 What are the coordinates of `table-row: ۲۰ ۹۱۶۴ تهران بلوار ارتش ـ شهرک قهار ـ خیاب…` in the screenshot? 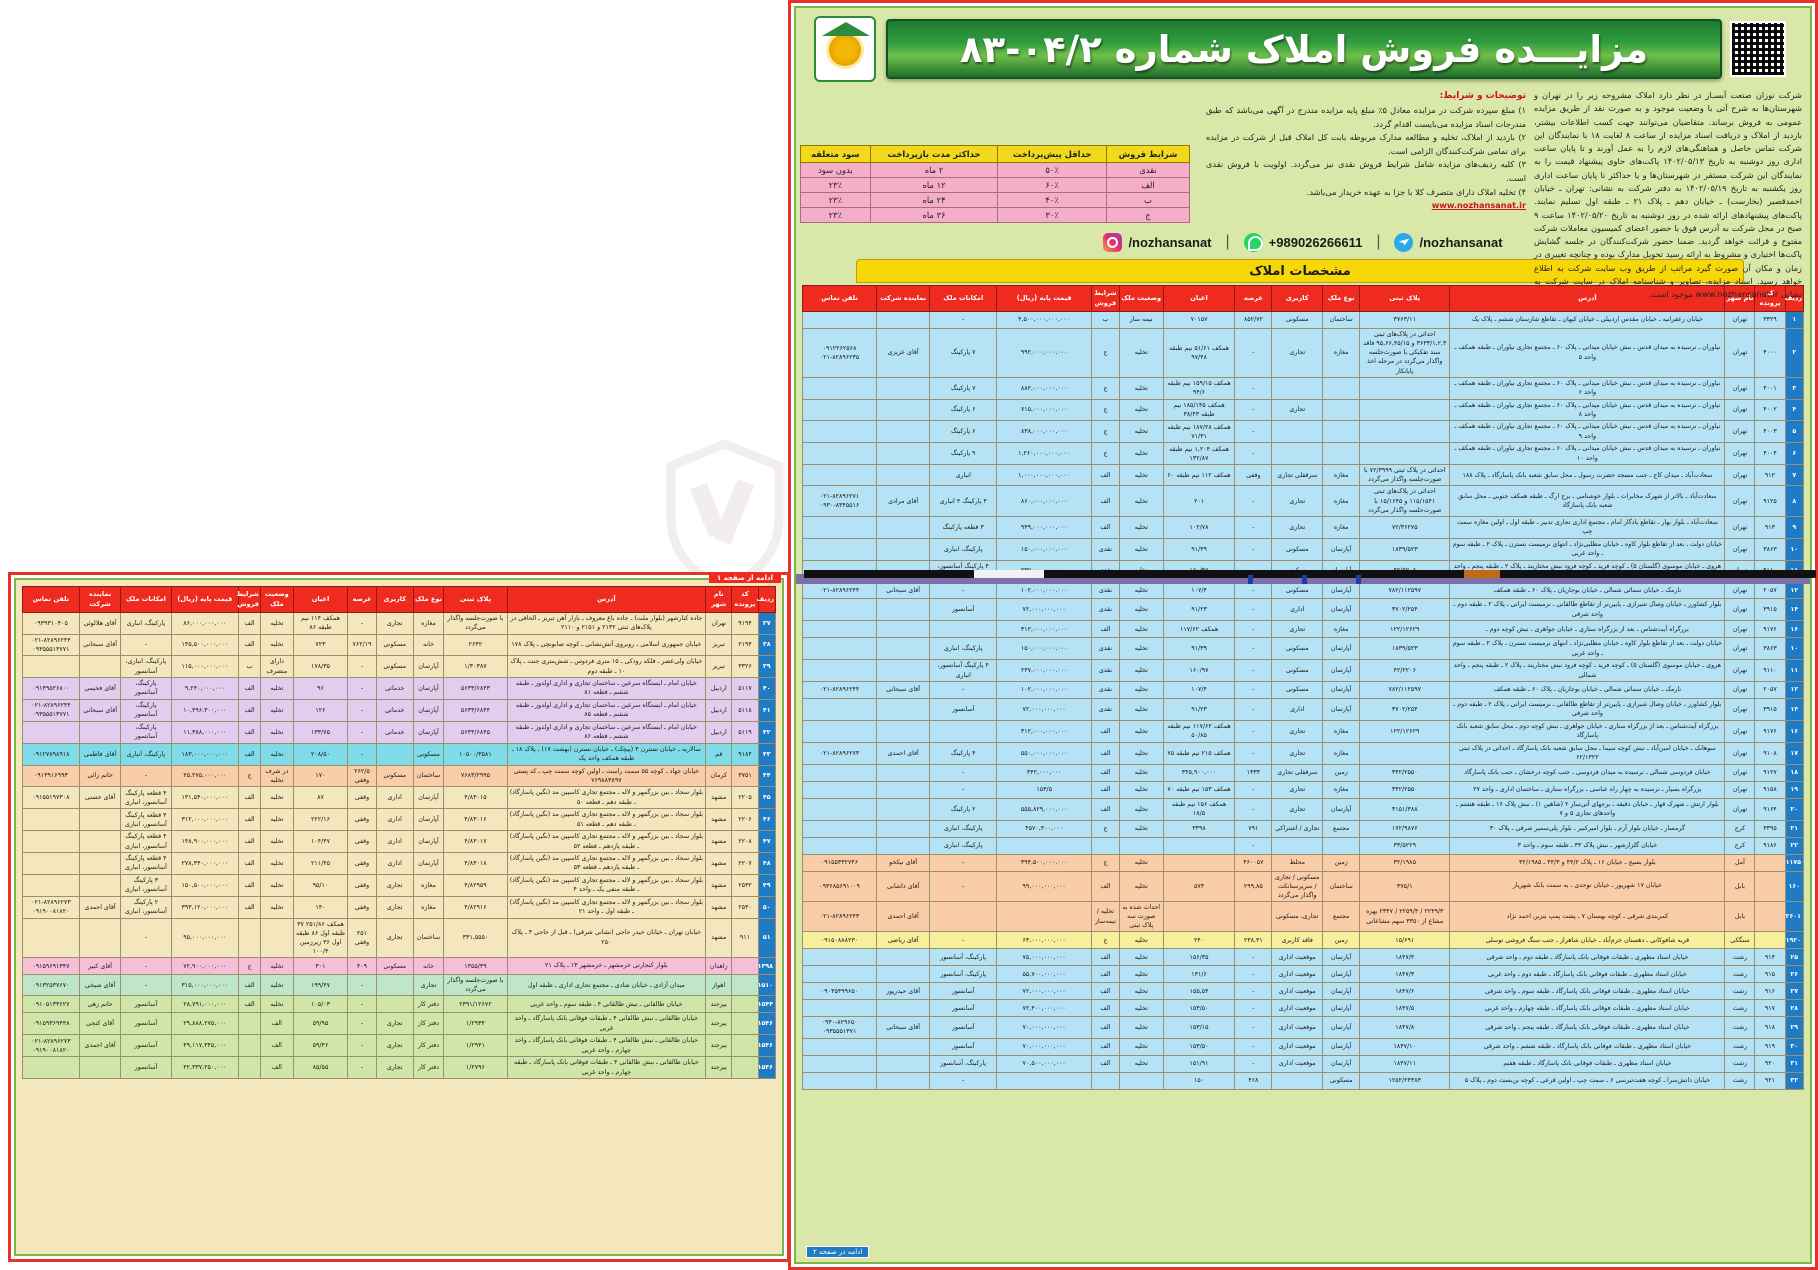 It's located at (1303, 809).